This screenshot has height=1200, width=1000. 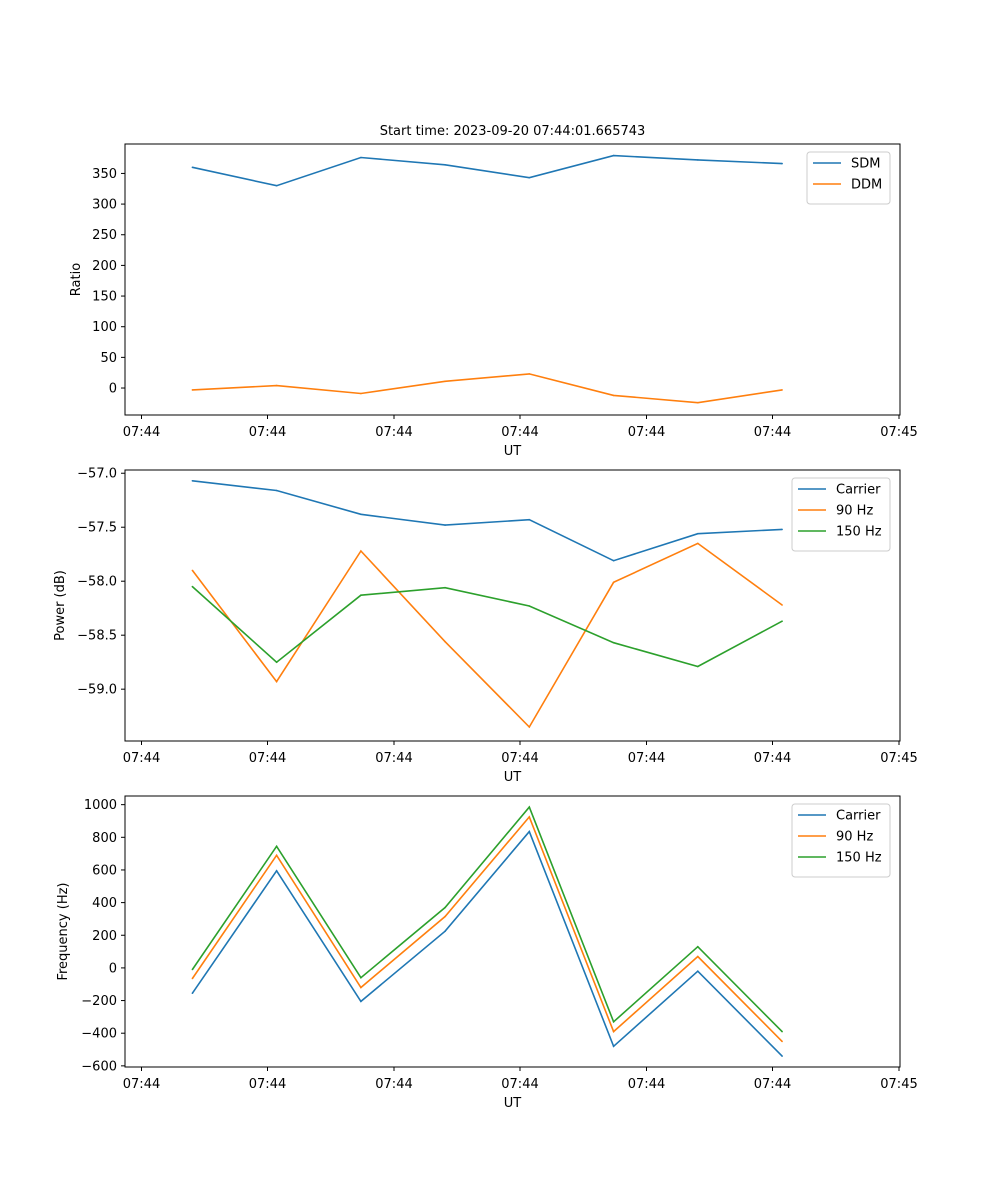 I want to click on legend-label: DDM, so click(x=866, y=185).